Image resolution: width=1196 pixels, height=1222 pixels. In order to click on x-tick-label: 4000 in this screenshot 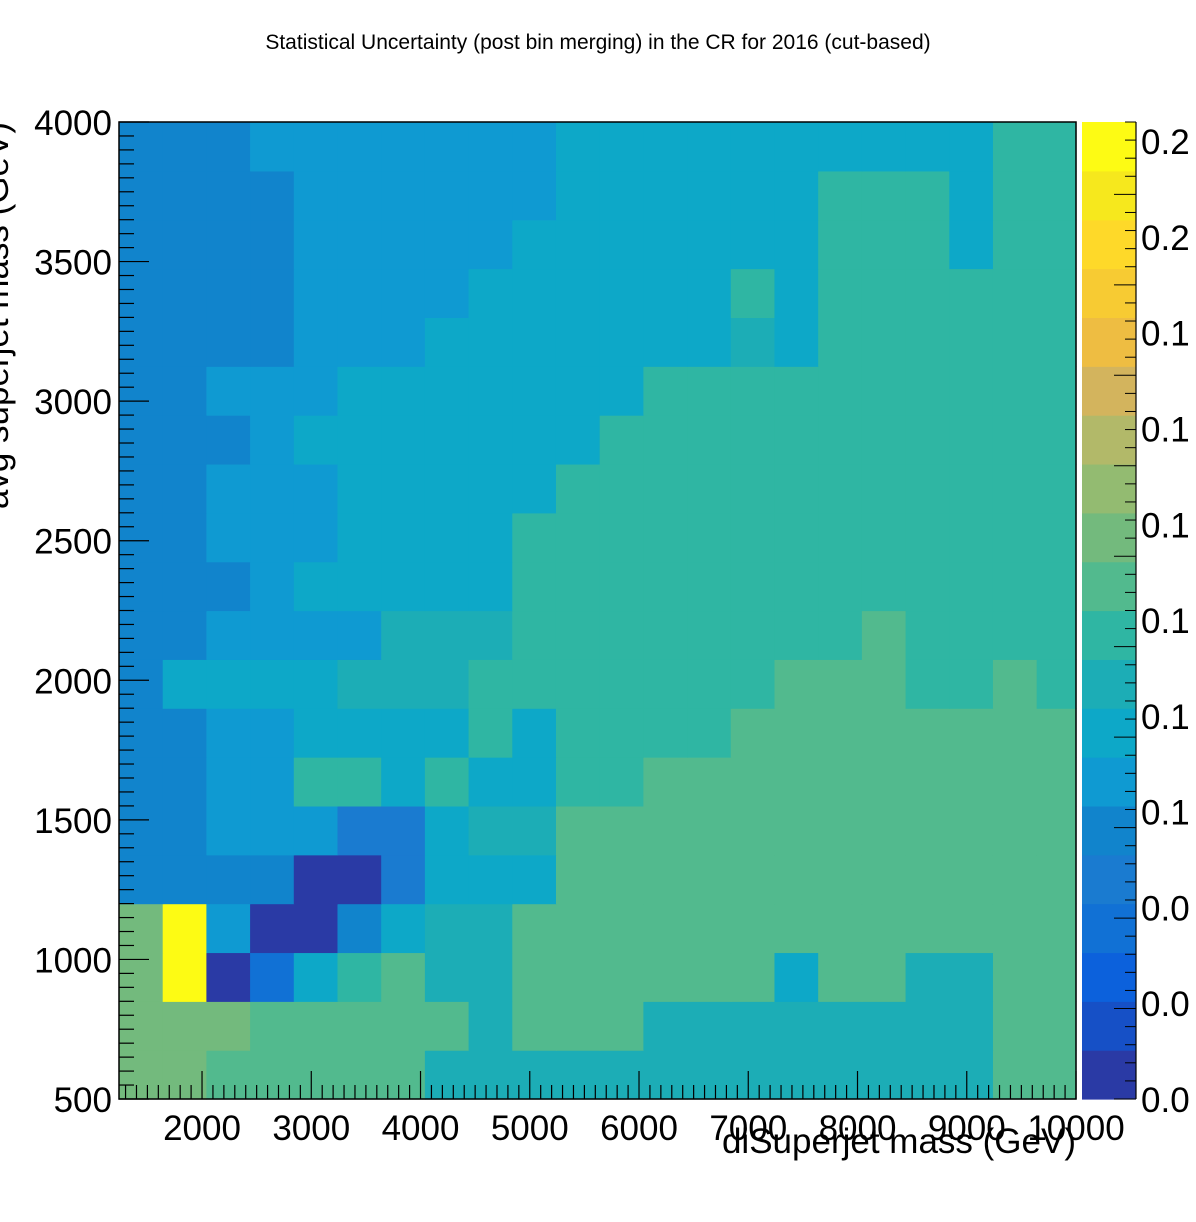, I will do `click(421, 1128)`.